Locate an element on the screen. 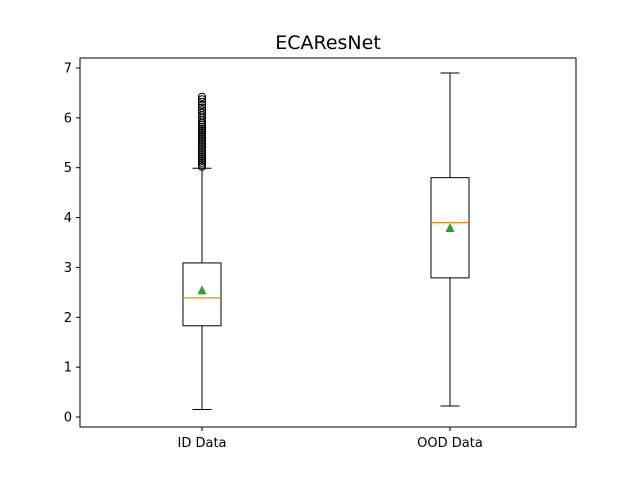 The image size is (640, 480). x-tick-label: OOD Data is located at coordinates (450, 443).